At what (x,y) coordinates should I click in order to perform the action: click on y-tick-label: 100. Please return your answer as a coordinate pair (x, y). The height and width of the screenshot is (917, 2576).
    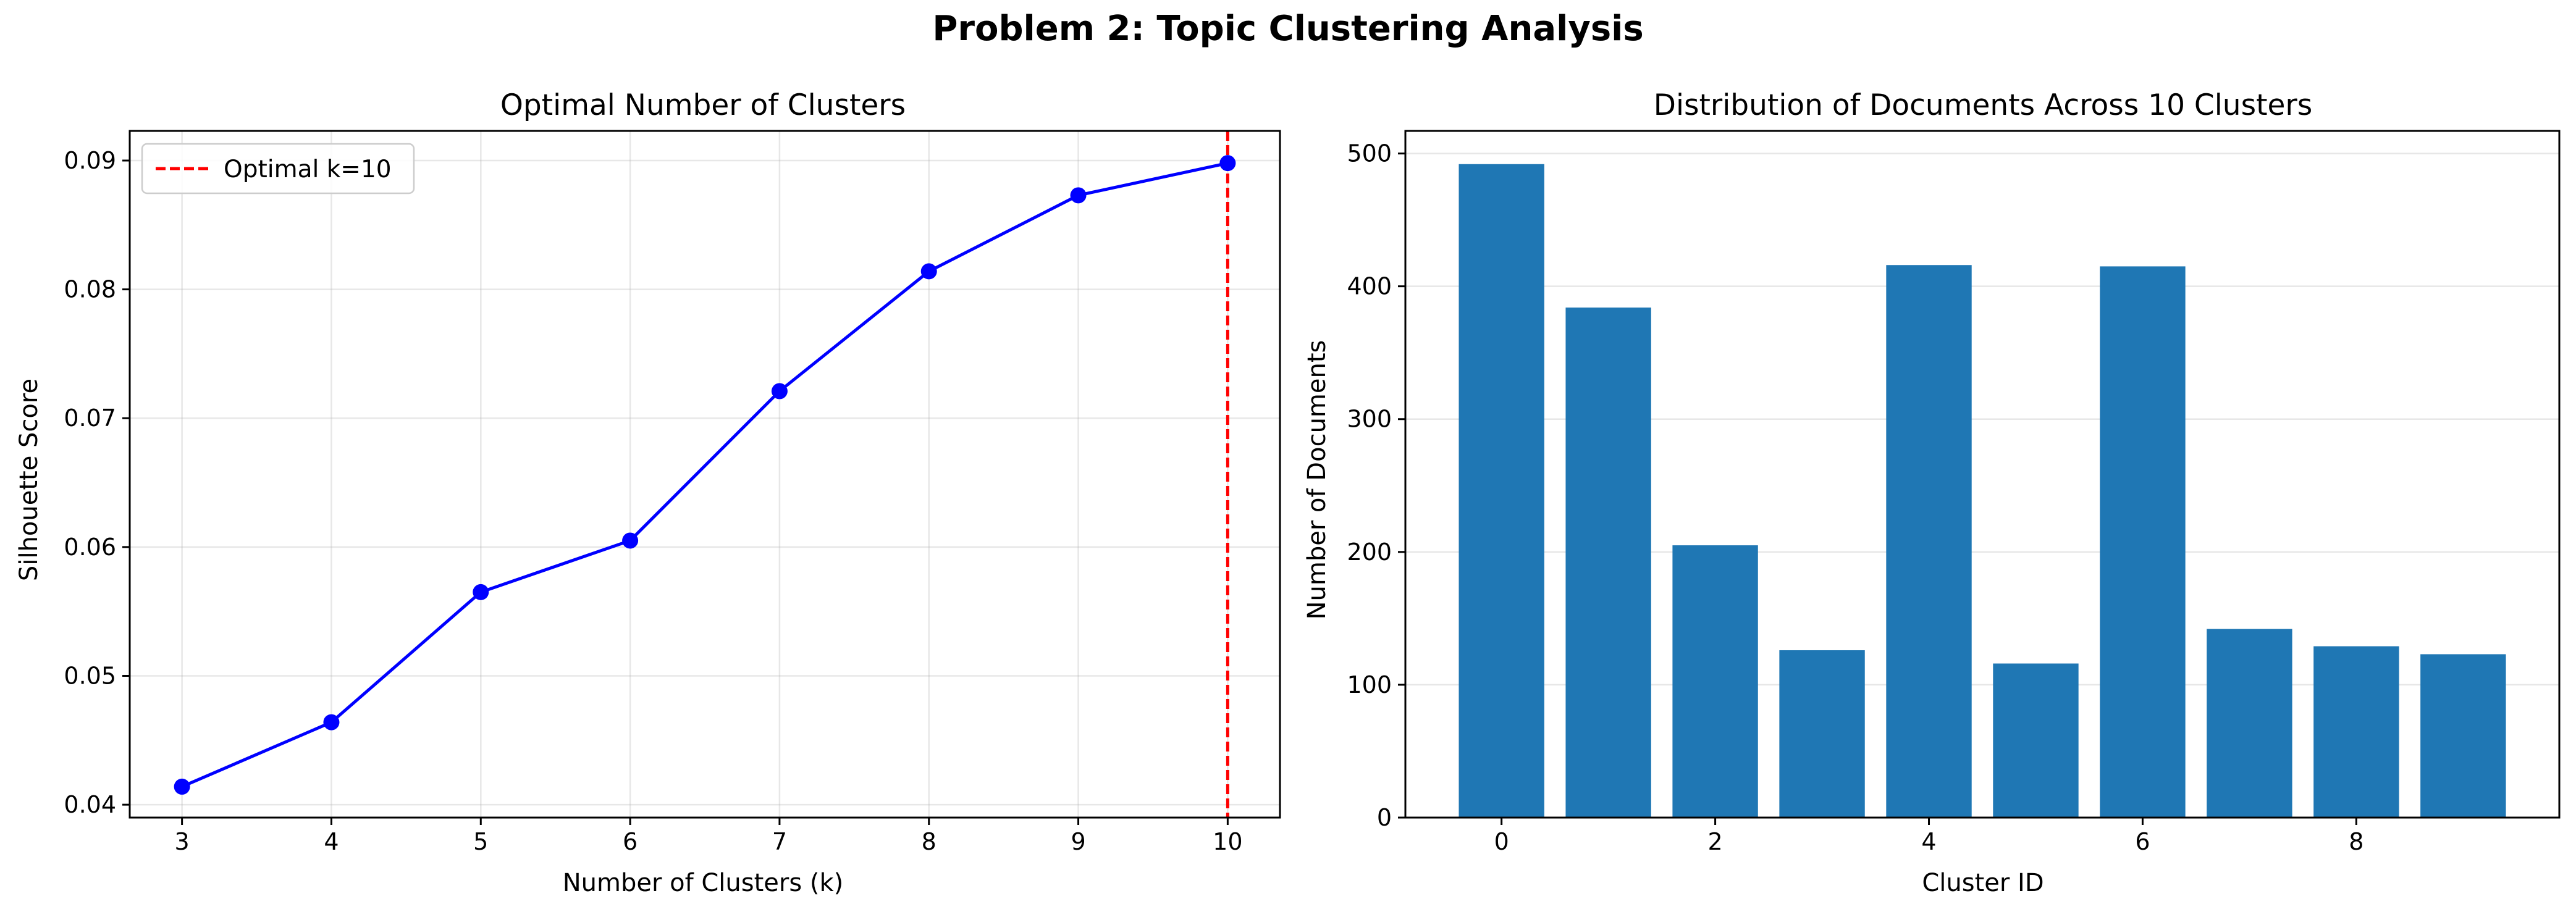
    Looking at the image, I should click on (1369, 685).